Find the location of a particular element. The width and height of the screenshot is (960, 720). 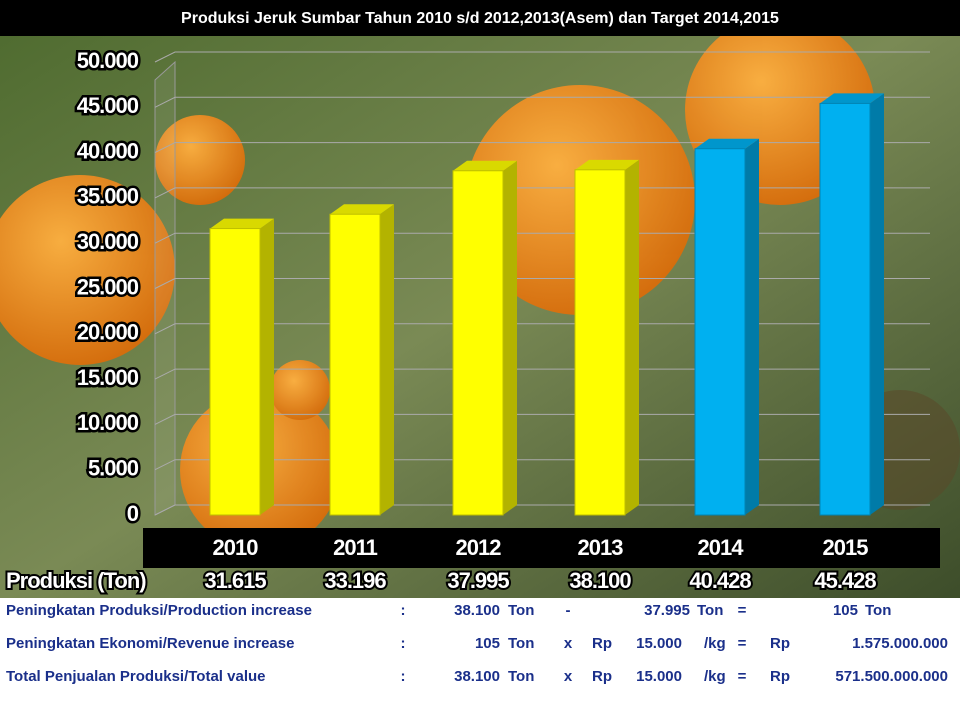

value-label: 38.100 is located at coordinates (600, 580).